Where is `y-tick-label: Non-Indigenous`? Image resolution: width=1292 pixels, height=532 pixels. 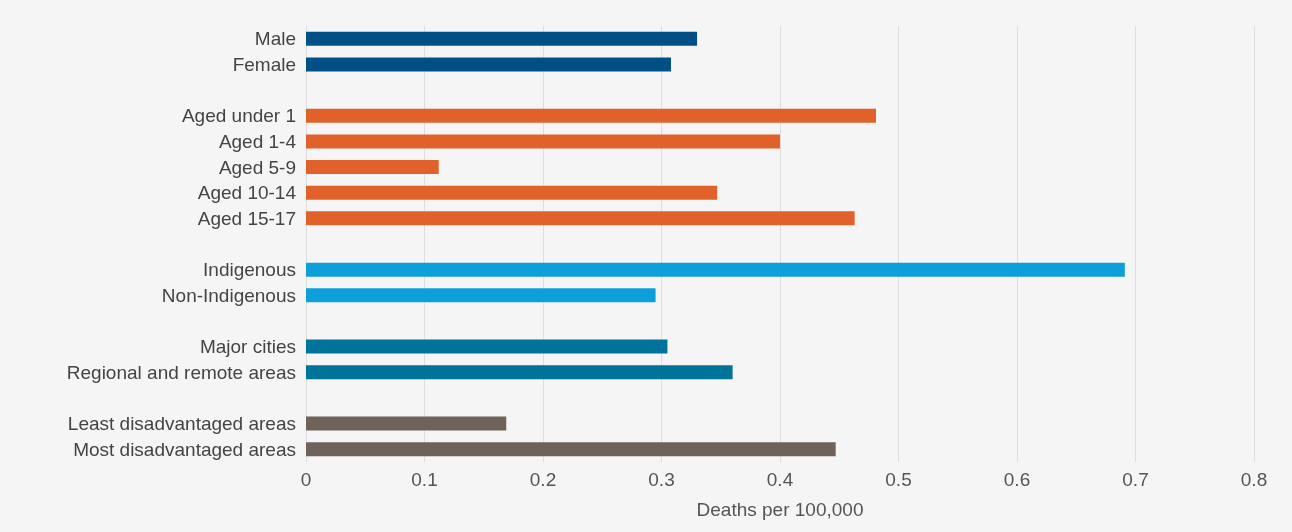
y-tick-label: Non-Indigenous is located at coordinates (228, 295).